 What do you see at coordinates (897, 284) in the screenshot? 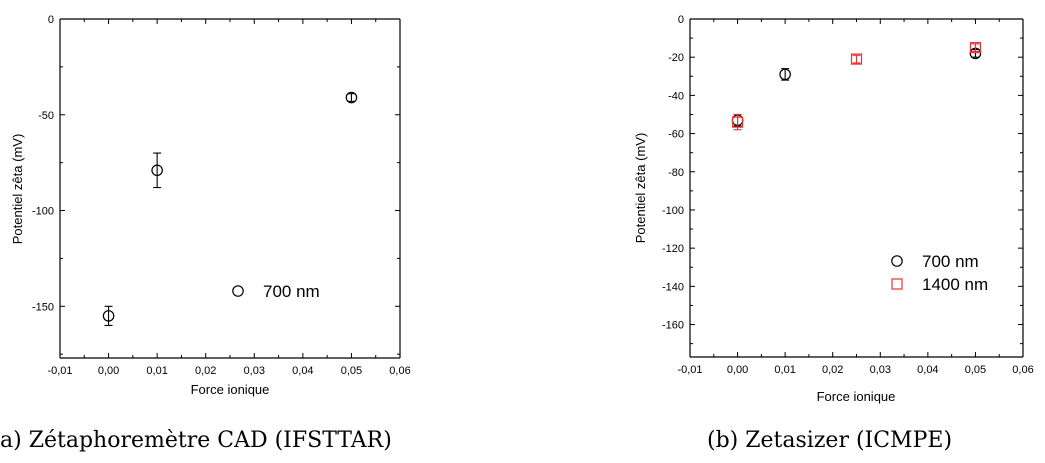
I see `chart-b-legend-marker-1400nm` at bounding box center [897, 284].